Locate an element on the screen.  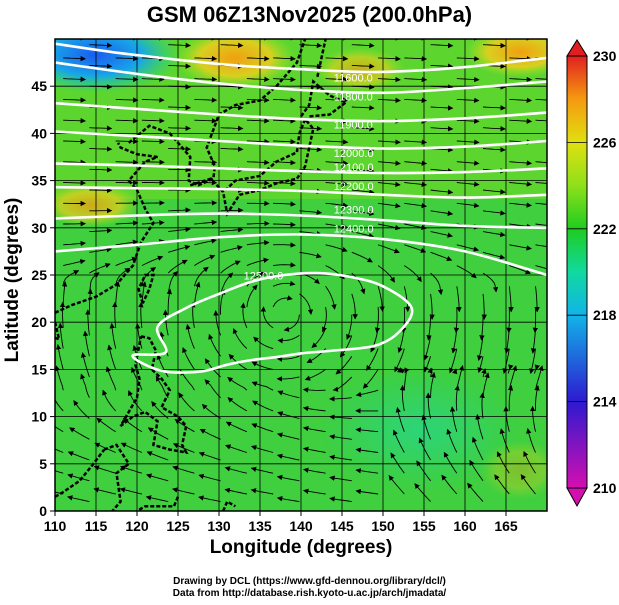
x-tick-label: 140 is located at coordinates (301, 526).